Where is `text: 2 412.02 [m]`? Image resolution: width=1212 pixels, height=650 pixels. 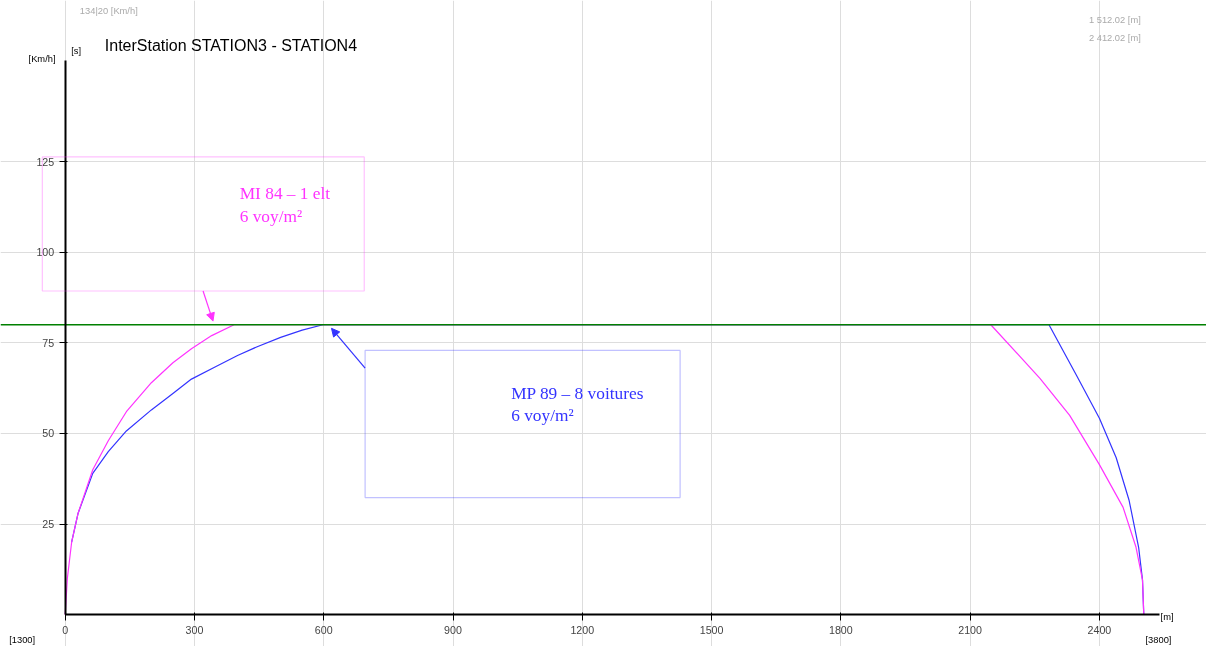 text: 2 412.02 [m] is located at coordinates (1114, 38).